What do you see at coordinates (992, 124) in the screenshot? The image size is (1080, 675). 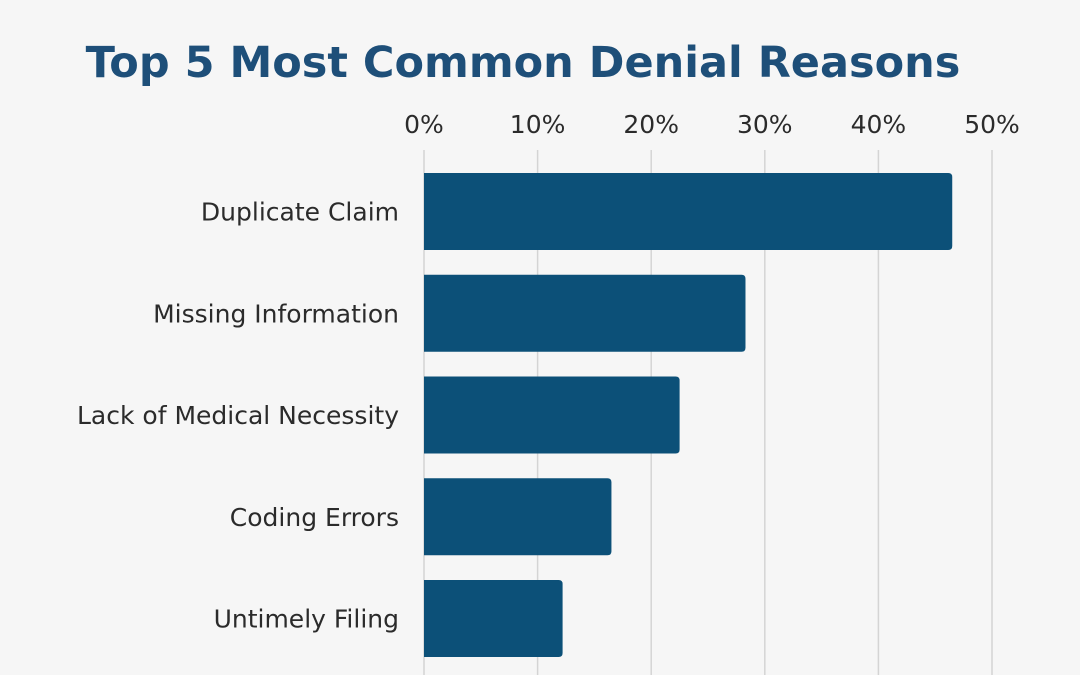 I see `x-tick-label: 50%` at bounding box center [992, 124].